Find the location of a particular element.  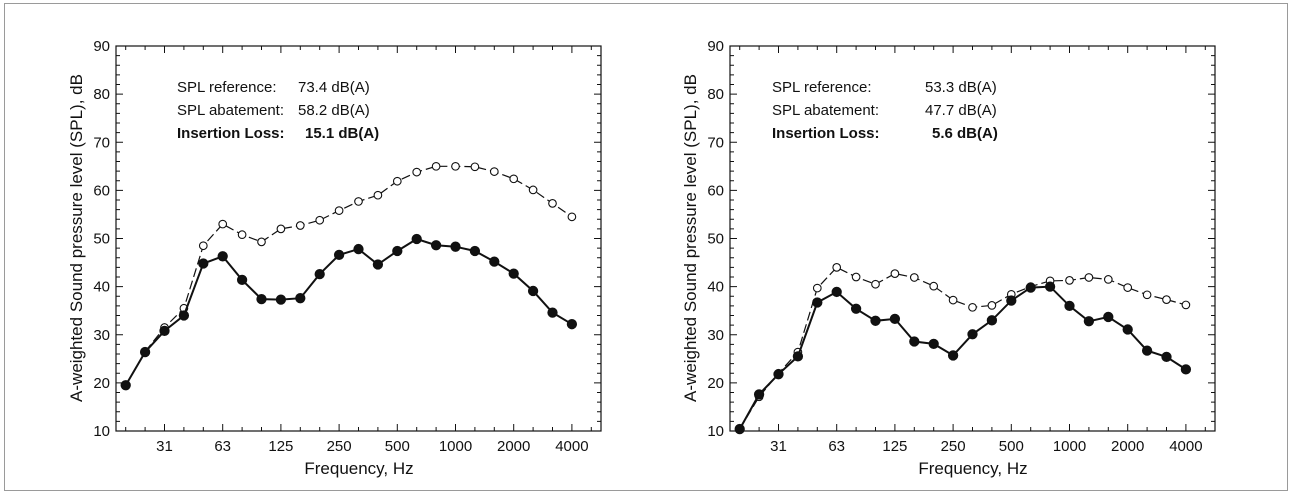

x-tick-label: 31 is located at coordinates (164, 446).